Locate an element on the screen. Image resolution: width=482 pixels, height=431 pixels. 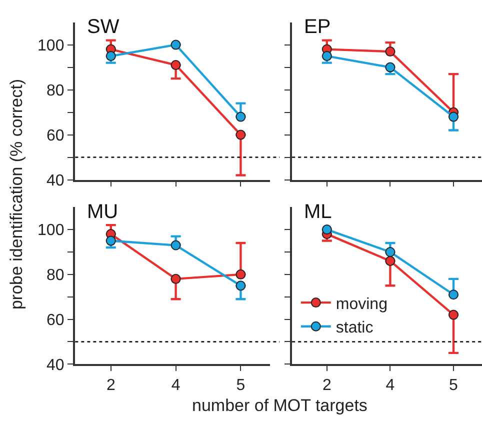
chart-title: EP is located at coordinates (317, 27).